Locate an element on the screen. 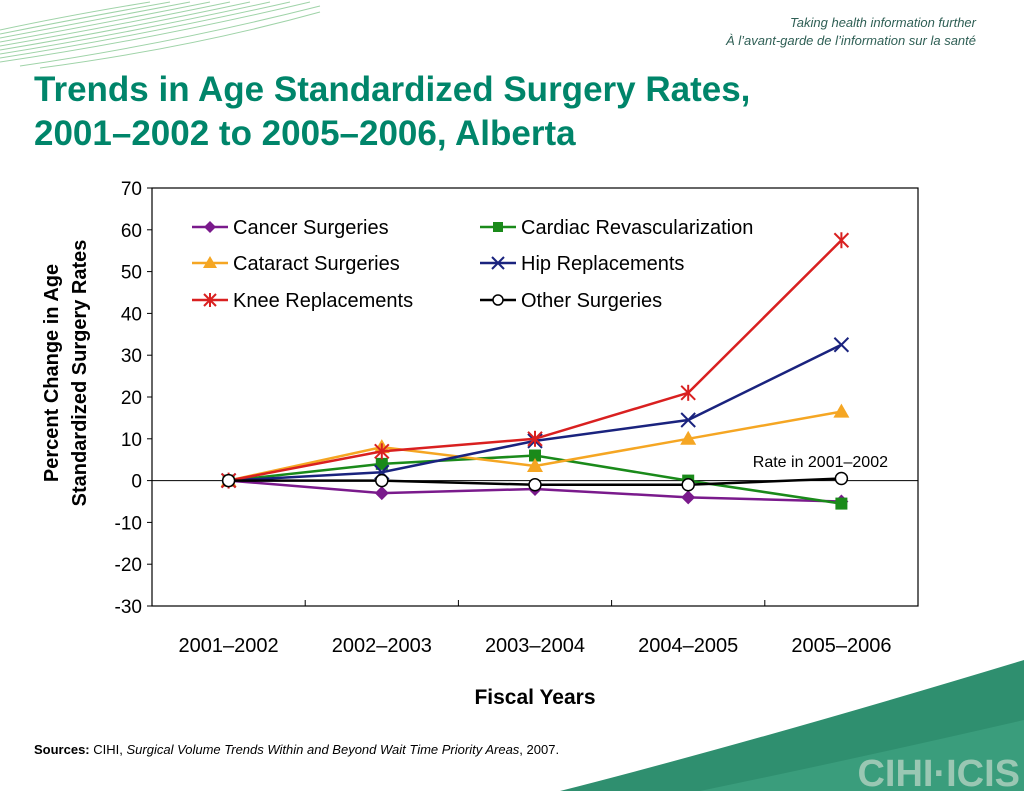  legend-item: Cancer Surgeries is located at coordinates (290, 228).